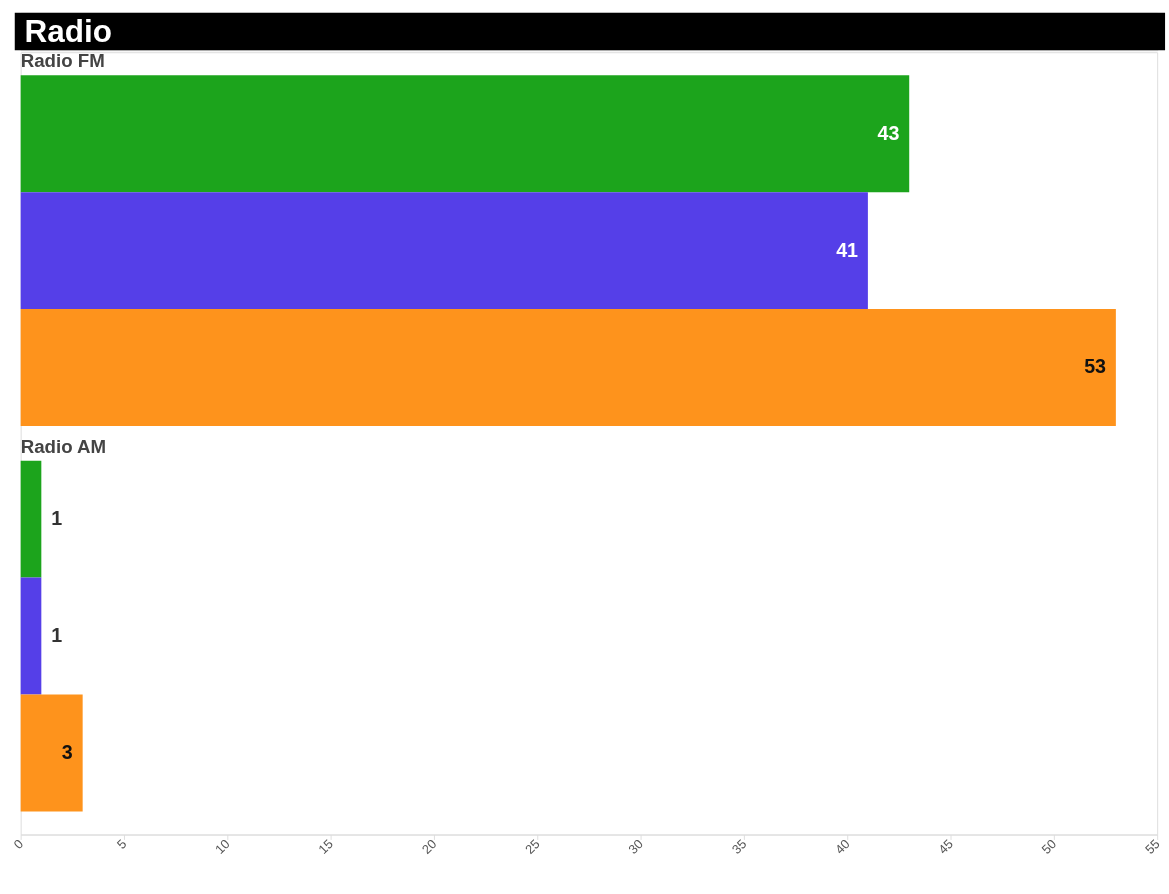  I want to click on x-tick-label: 0, so click(18, 844).